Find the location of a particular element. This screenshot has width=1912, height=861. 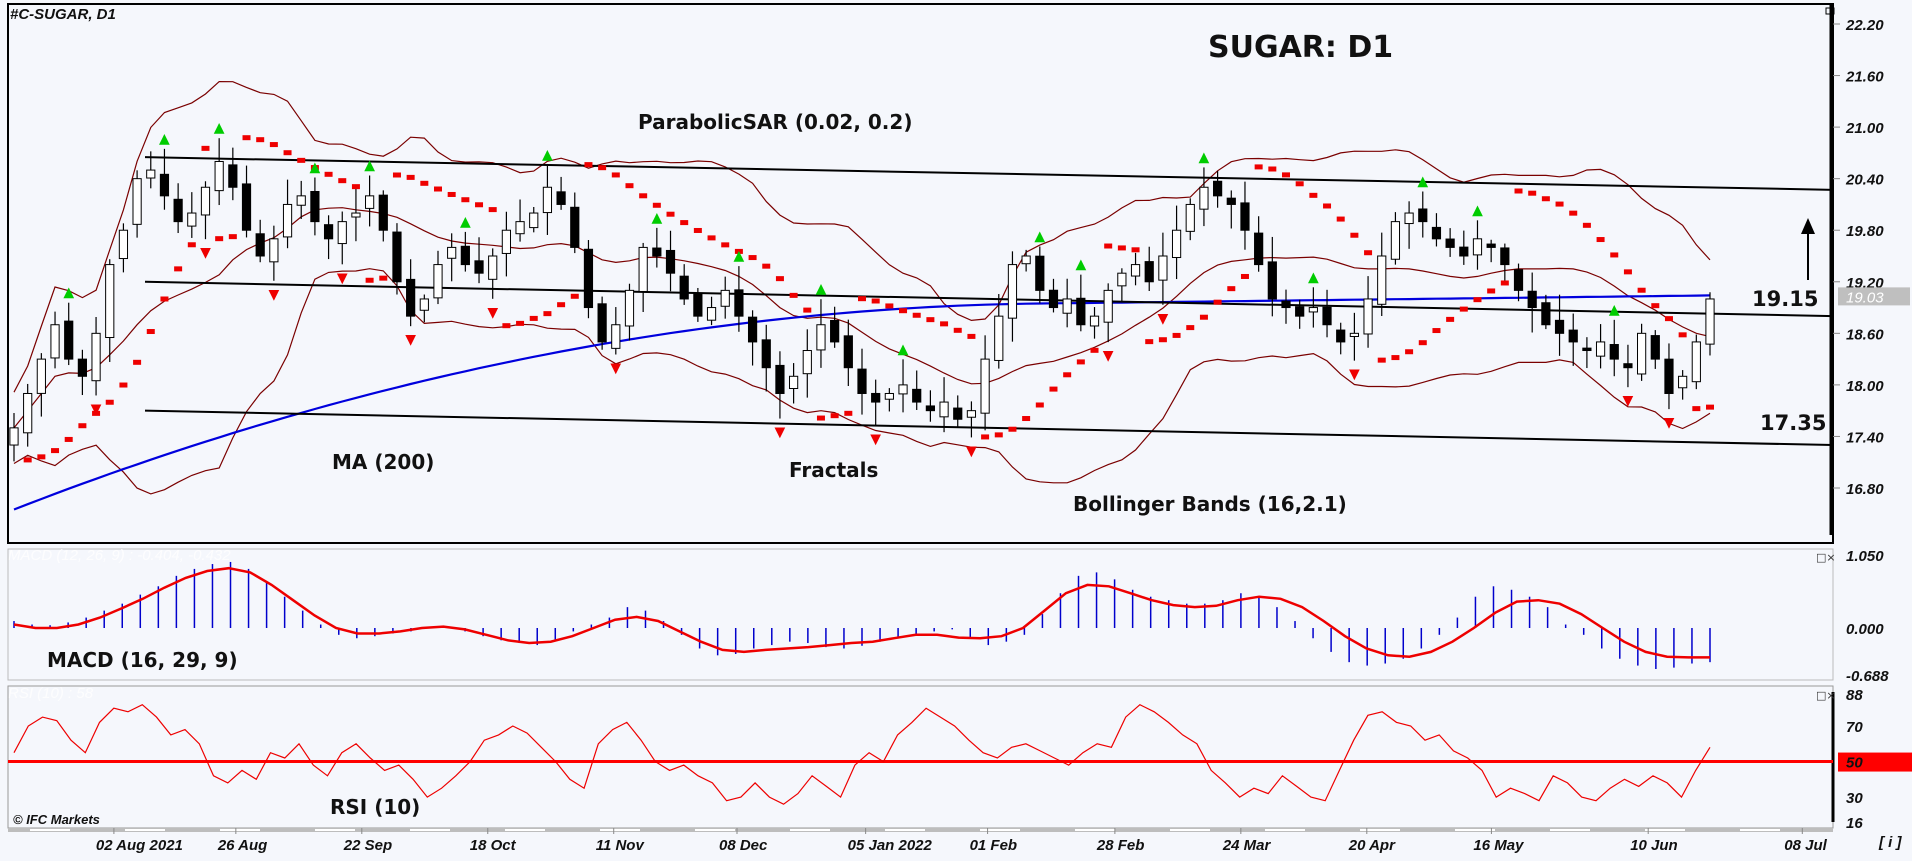

maximize-icon is located at coordinates (1830, 11).